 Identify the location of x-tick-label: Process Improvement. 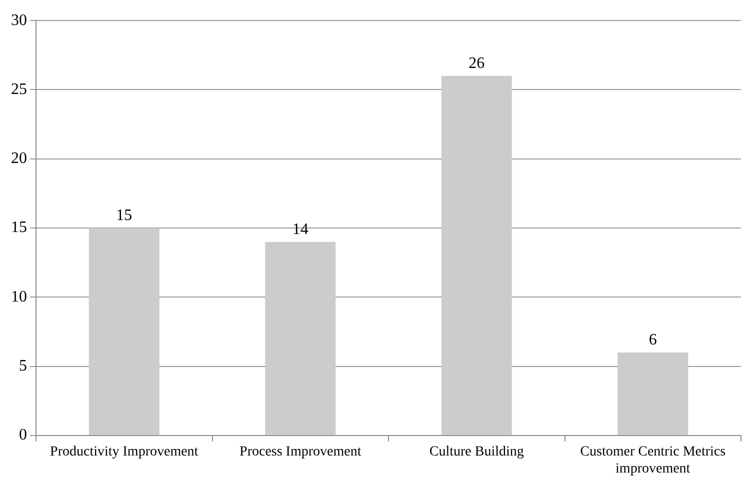
(301, 452).